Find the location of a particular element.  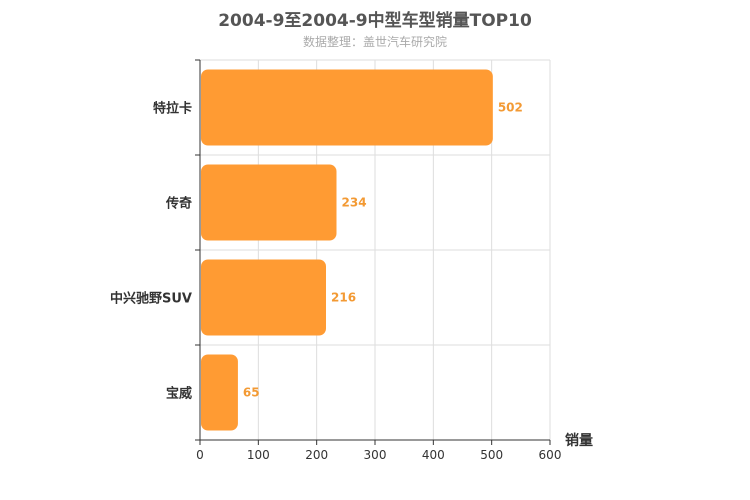

value-label-4: 65 is located at coordinates (251, 393).